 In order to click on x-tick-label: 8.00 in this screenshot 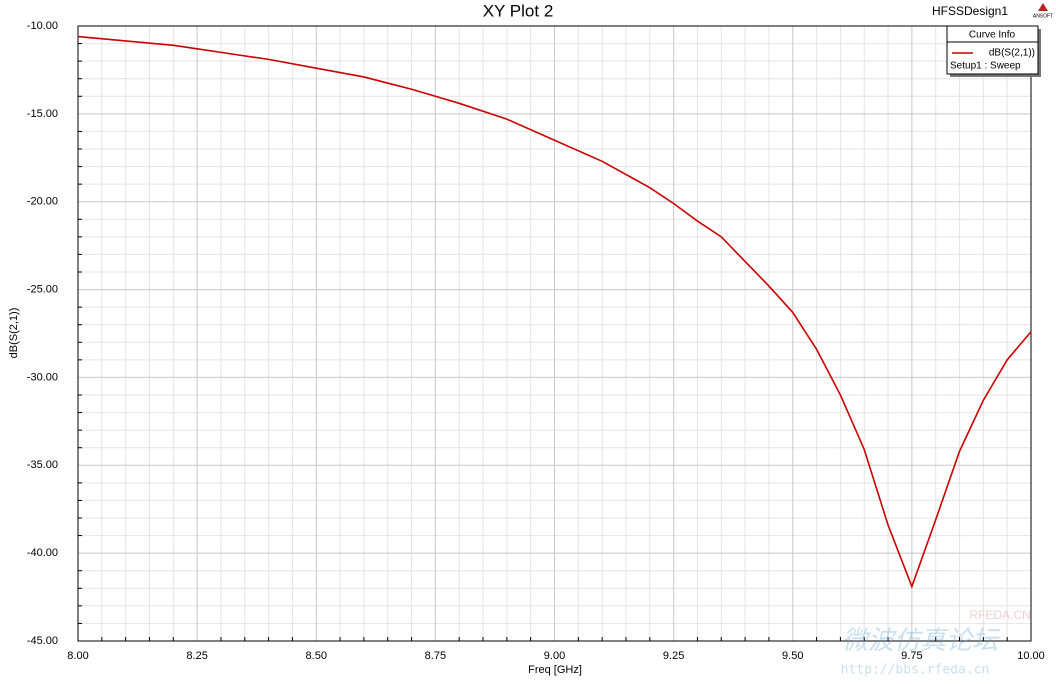, I will do `click(77, 656)`.